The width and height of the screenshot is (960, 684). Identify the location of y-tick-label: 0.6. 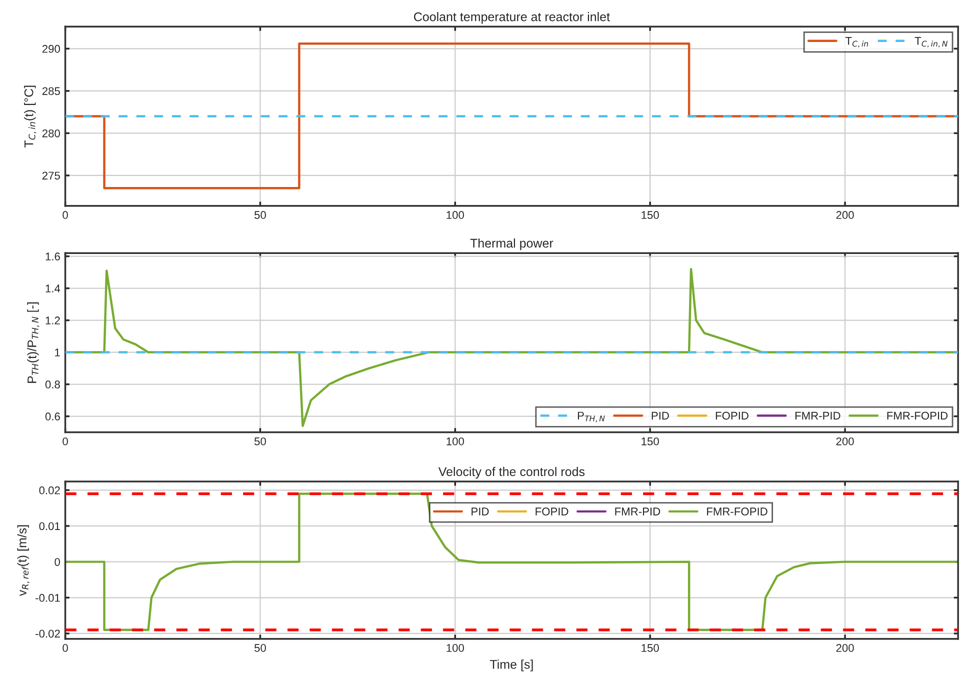
(52, 416).